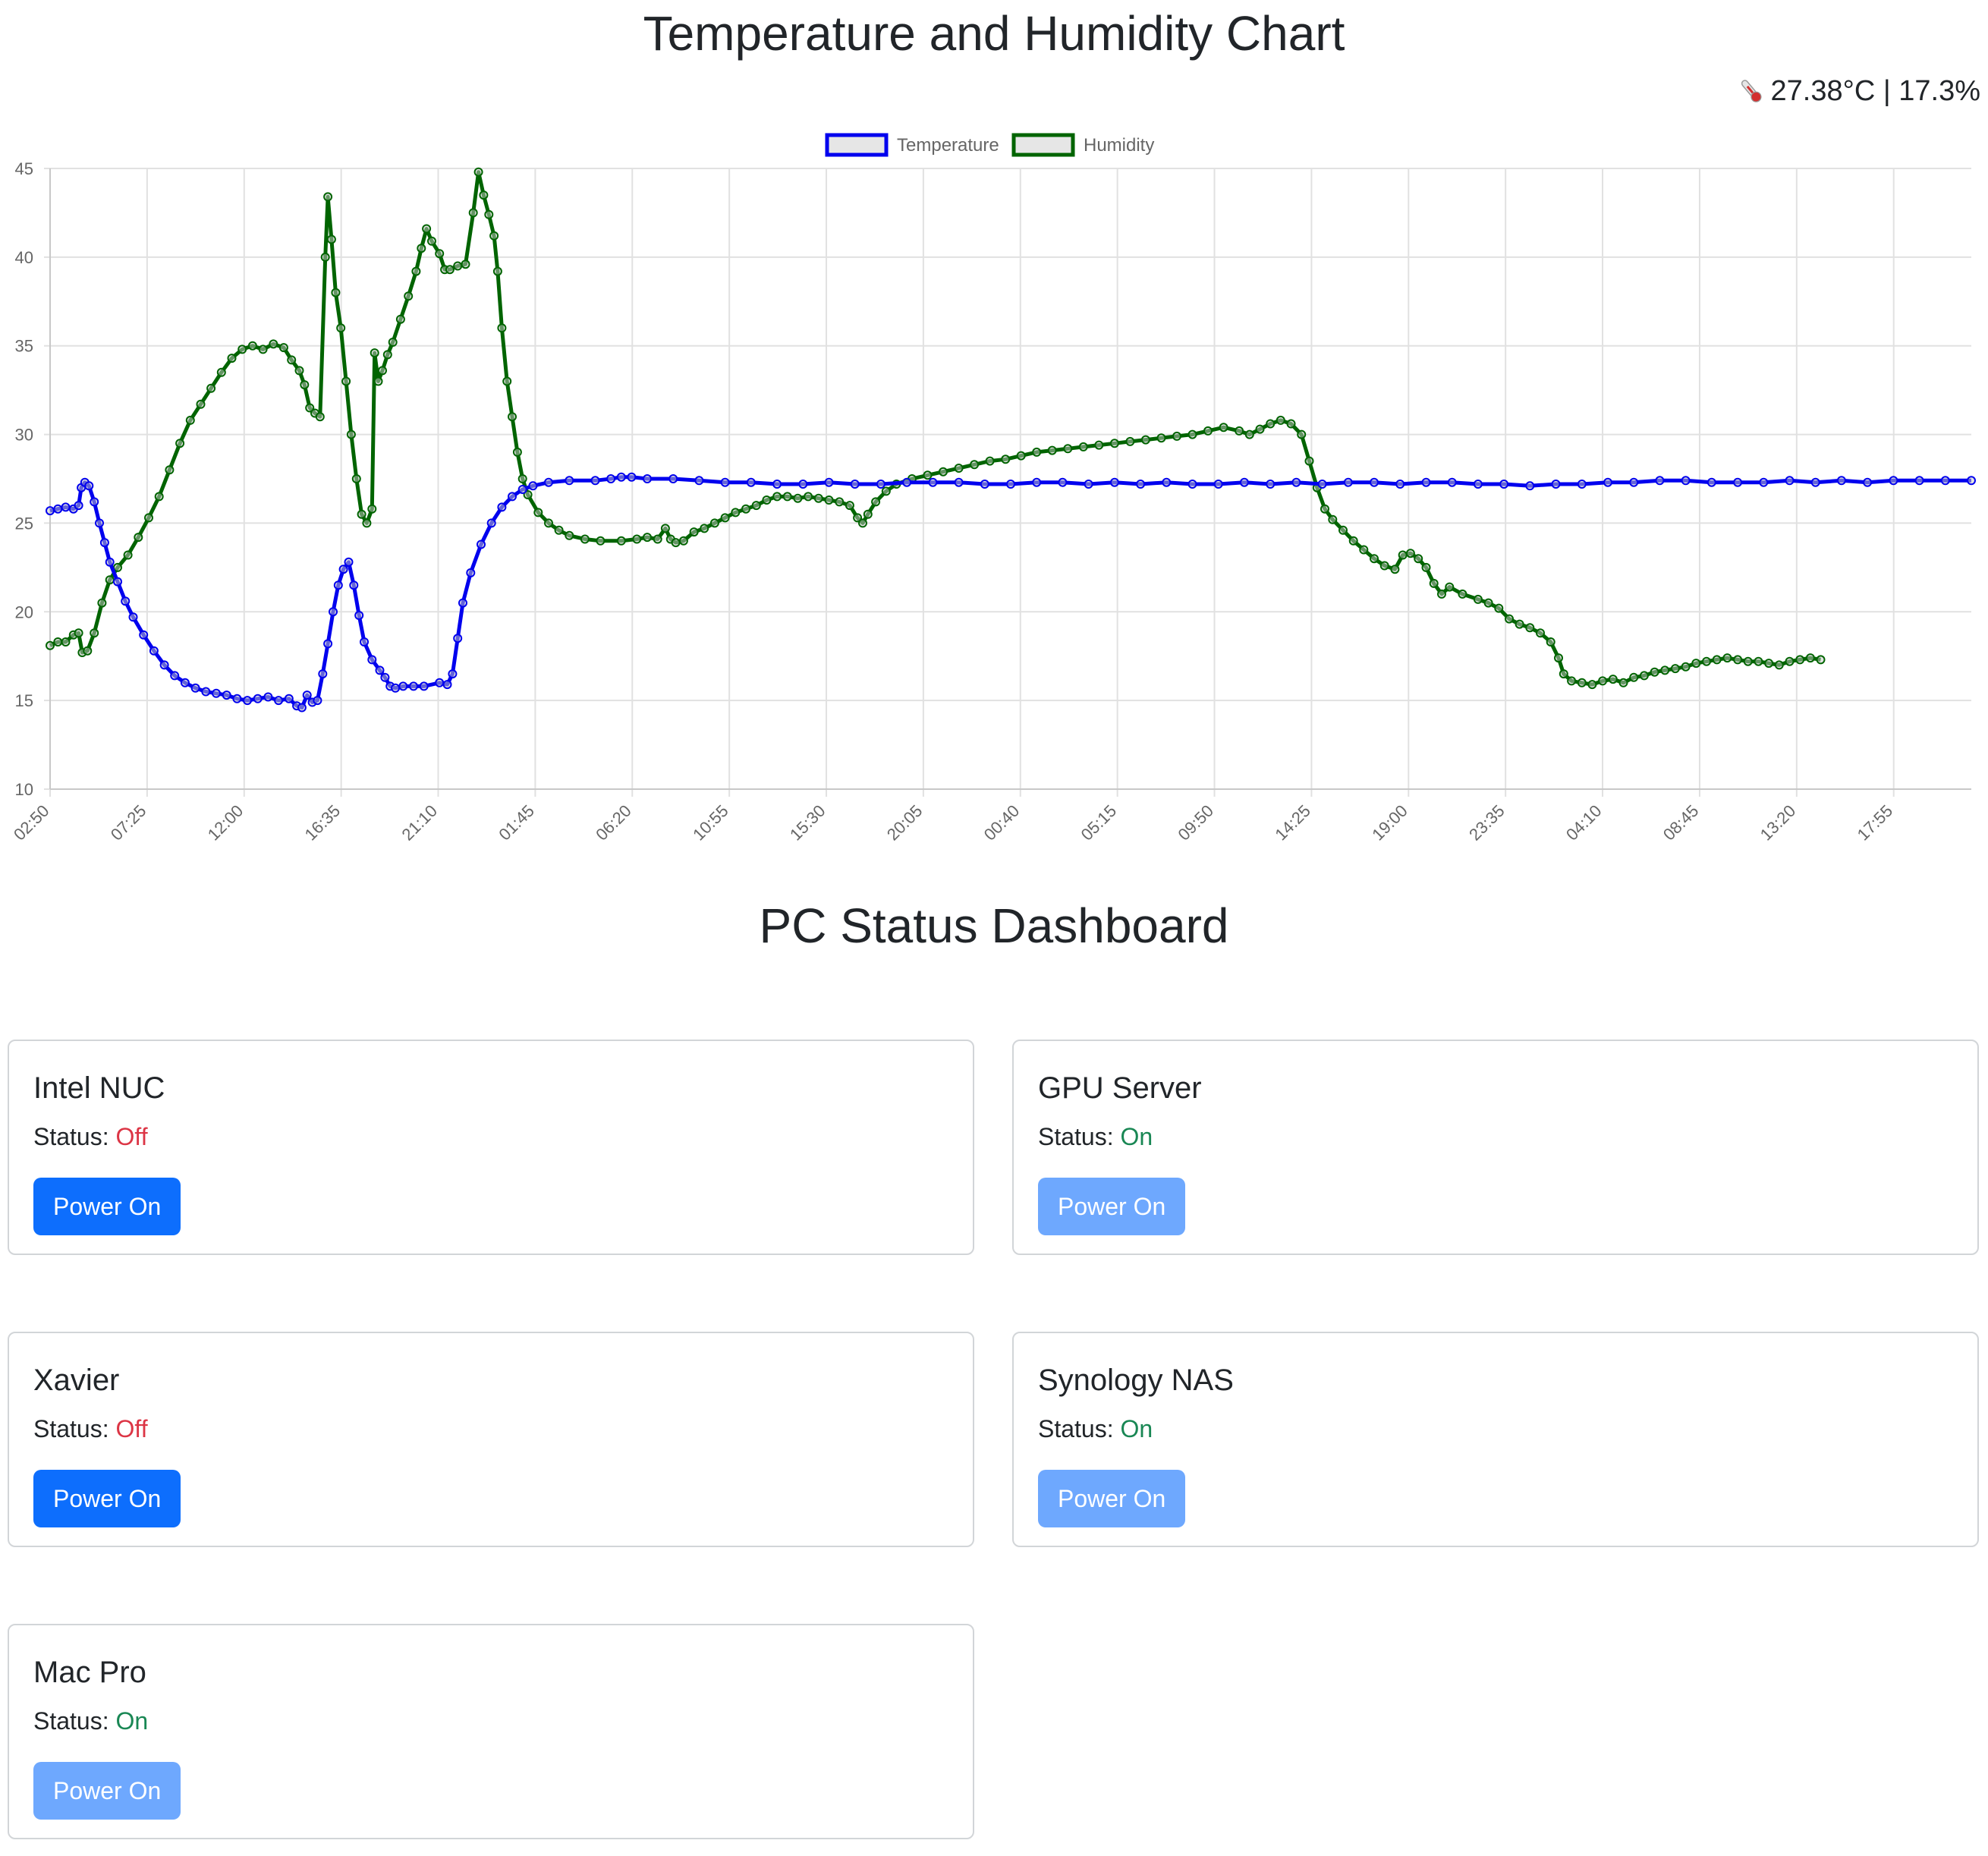 Image resolution: width=1988 pixels, height=1856 pixels. I want to click on x-tick-label: 00:40, so click(1002, 823).